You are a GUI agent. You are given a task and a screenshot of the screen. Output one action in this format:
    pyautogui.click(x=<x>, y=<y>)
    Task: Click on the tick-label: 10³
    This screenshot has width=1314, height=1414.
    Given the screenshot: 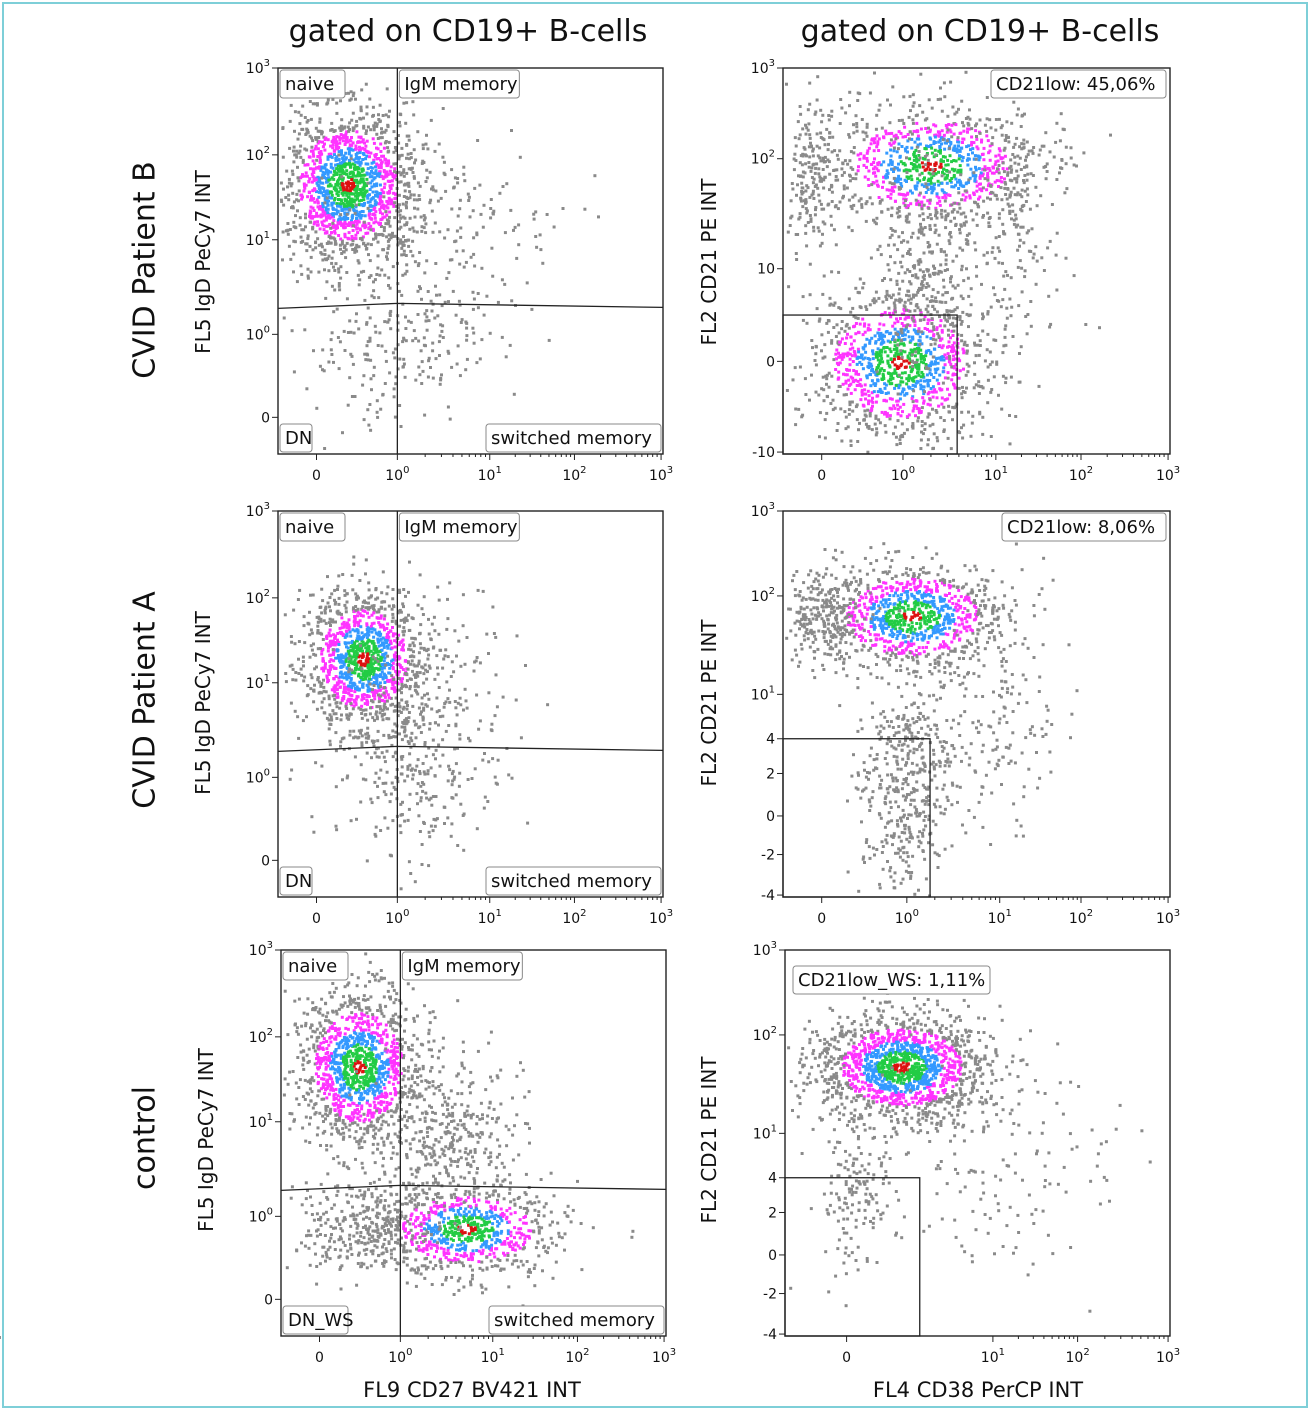 What is the action you would take?
    pyautogui.click(x=661, y=474)
    